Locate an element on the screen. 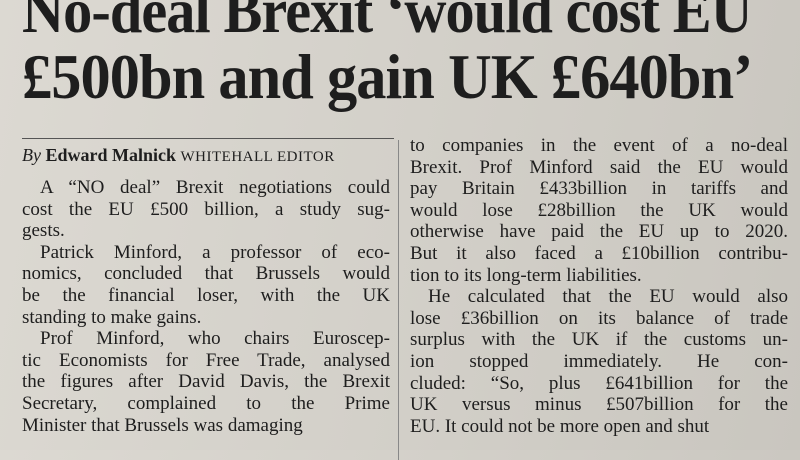  text-line: Patrick Minford, a professor of eco- is located at coordinates (215, 252).